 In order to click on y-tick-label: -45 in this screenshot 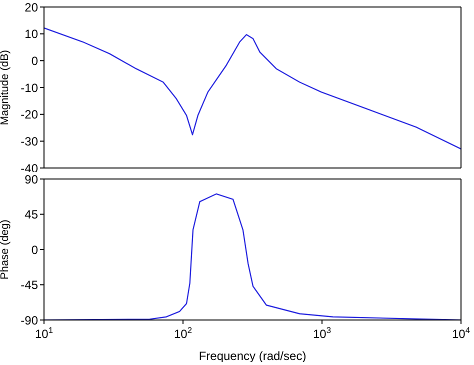, I will do `click(29, 285)`.